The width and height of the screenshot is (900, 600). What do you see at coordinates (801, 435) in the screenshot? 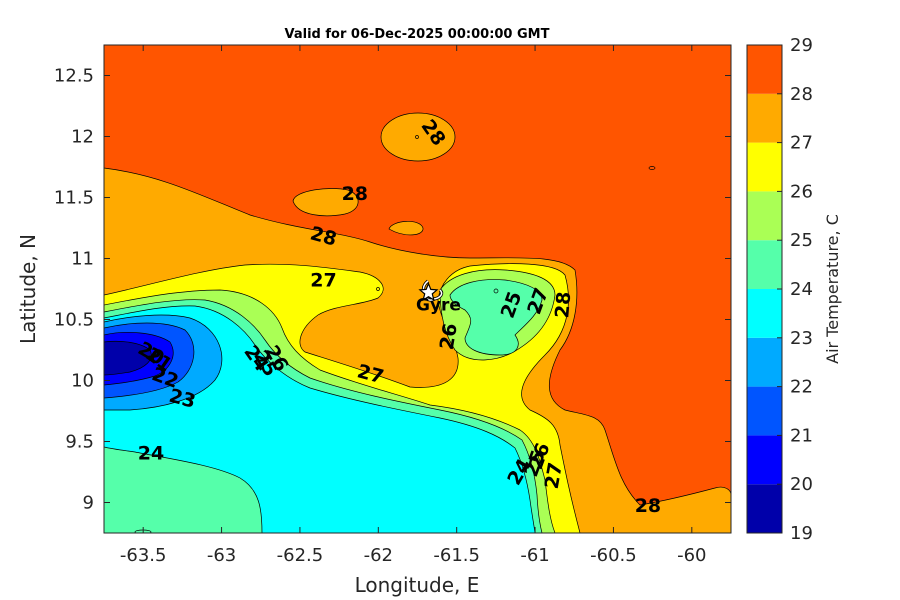
I see `colorbar-tick-label: 21` at bounding box center [801, 435].